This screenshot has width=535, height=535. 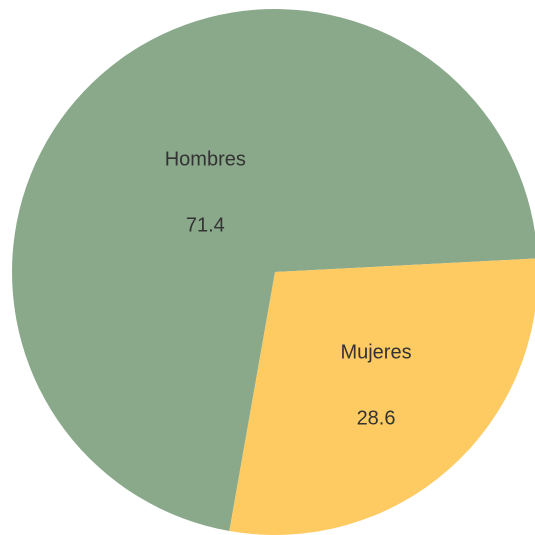 I want to click on slice-label: Mujeres, so click(x=375, y=353).